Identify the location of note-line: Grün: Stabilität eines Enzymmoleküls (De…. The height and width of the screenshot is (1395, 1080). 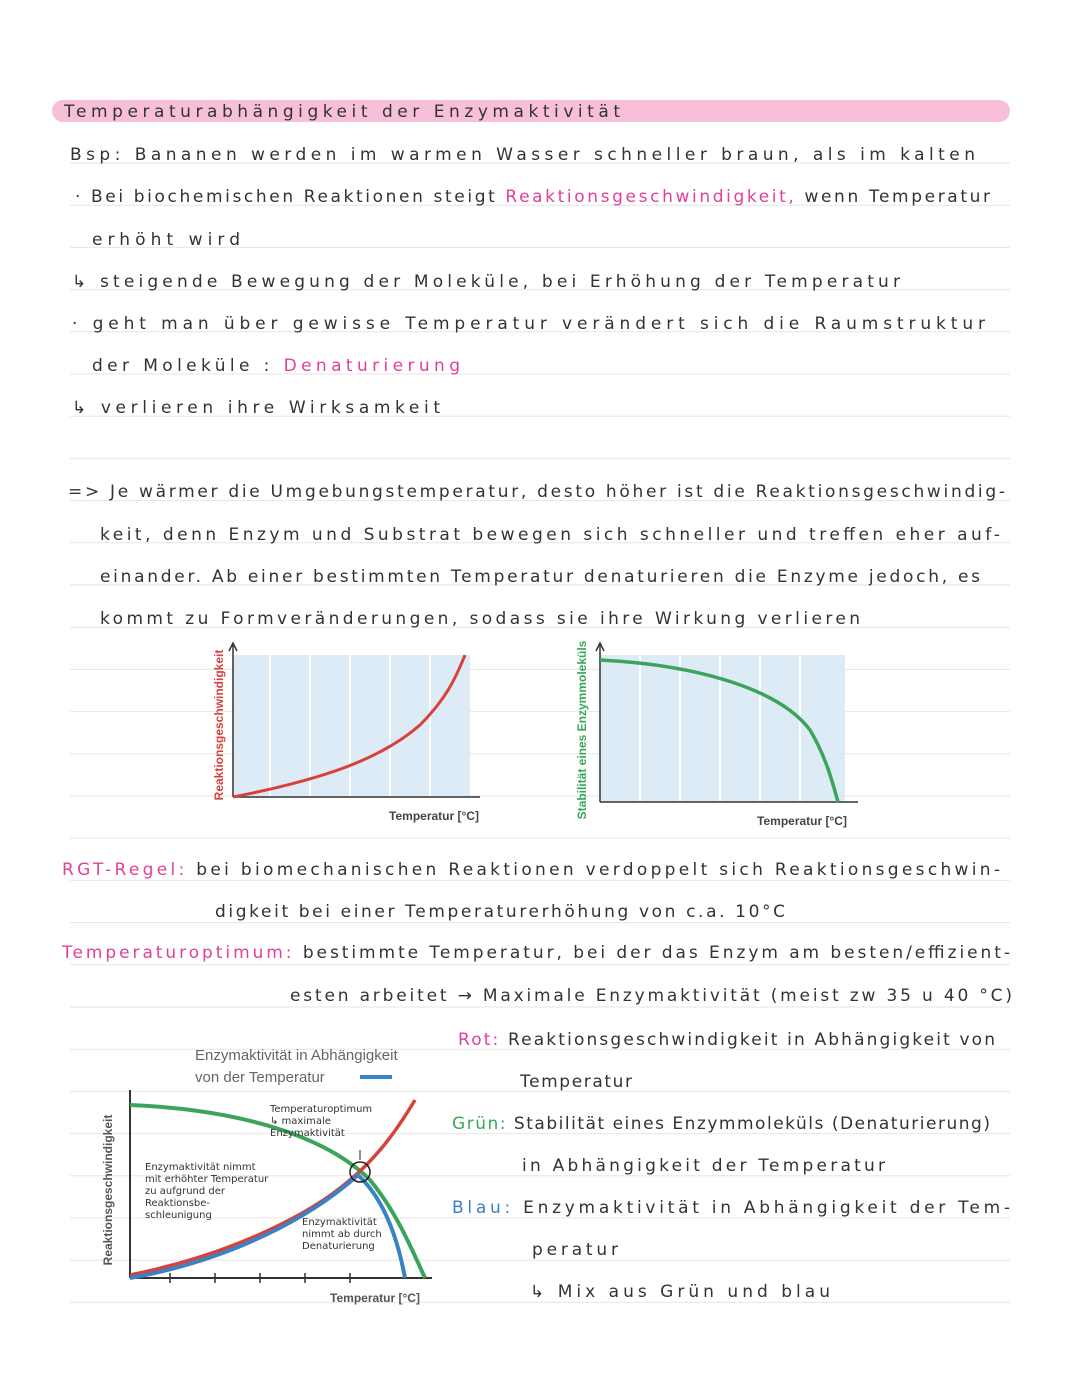
(721, 1124).